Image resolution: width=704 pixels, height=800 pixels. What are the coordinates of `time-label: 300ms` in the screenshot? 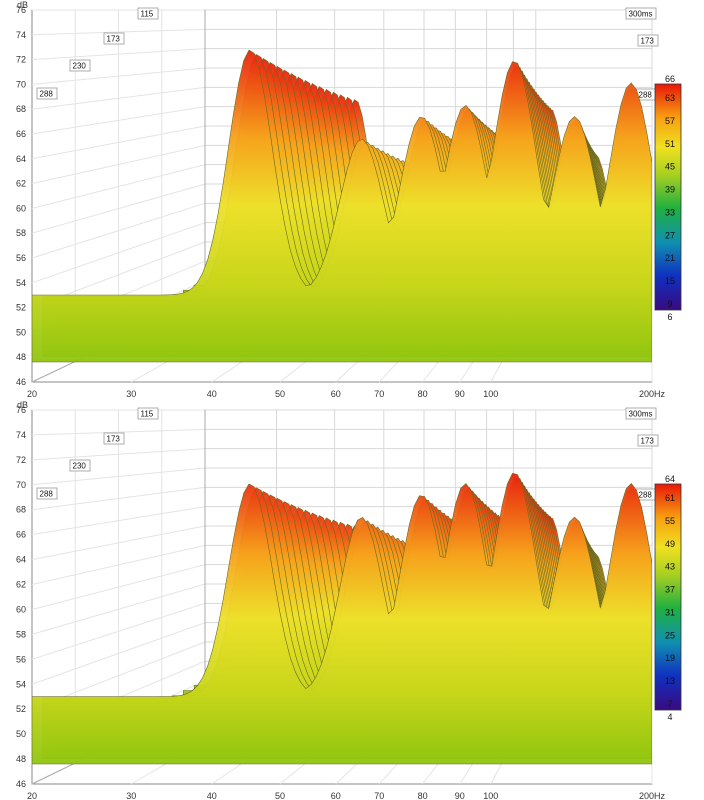 It's located at (641, 14).